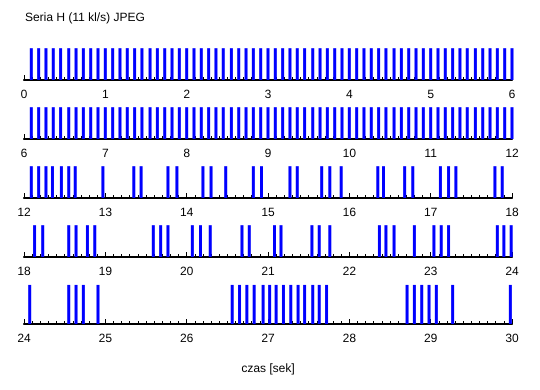 This screenshot has height=390, width=540. What do you see at coordinates (349, 271) in the screenshot?
I see `x-tick-label: 22` at bounding box center [349, 271].